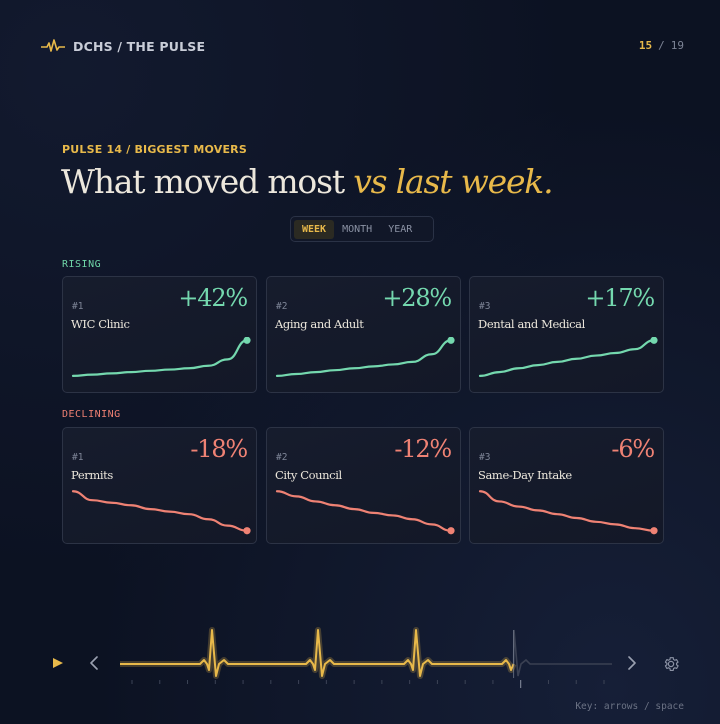 Image resolution: width=720 pixels, height=724 pixels. Describe the element at coordinates (82, 264) in the screenshot. I see `rising-section-label: RISING` at that location.